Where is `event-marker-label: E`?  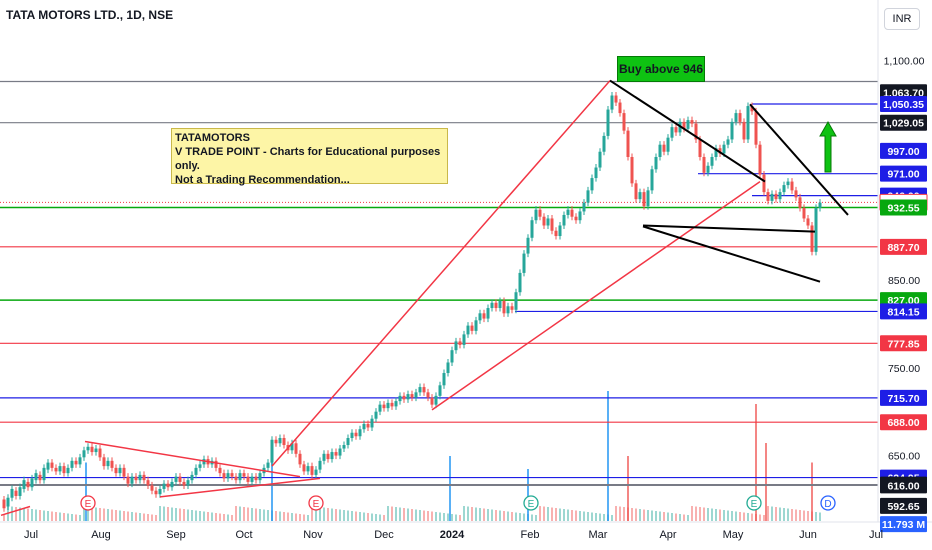 event-marker-label: E is located at coordinates (316, 504).